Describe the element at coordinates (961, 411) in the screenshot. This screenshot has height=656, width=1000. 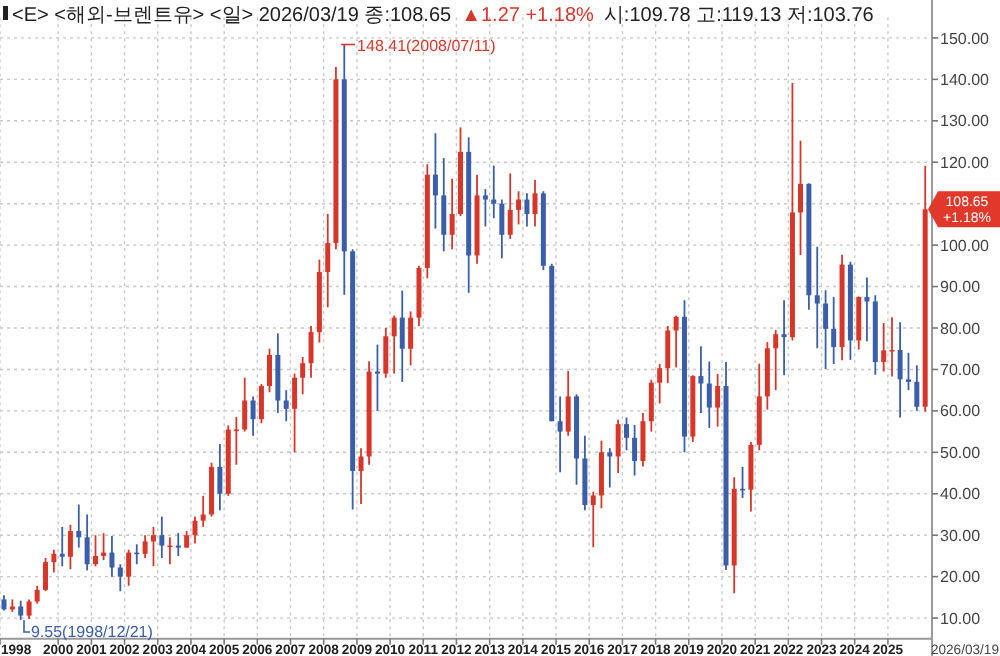
I see `y-tick-label: 60.00` at that location.